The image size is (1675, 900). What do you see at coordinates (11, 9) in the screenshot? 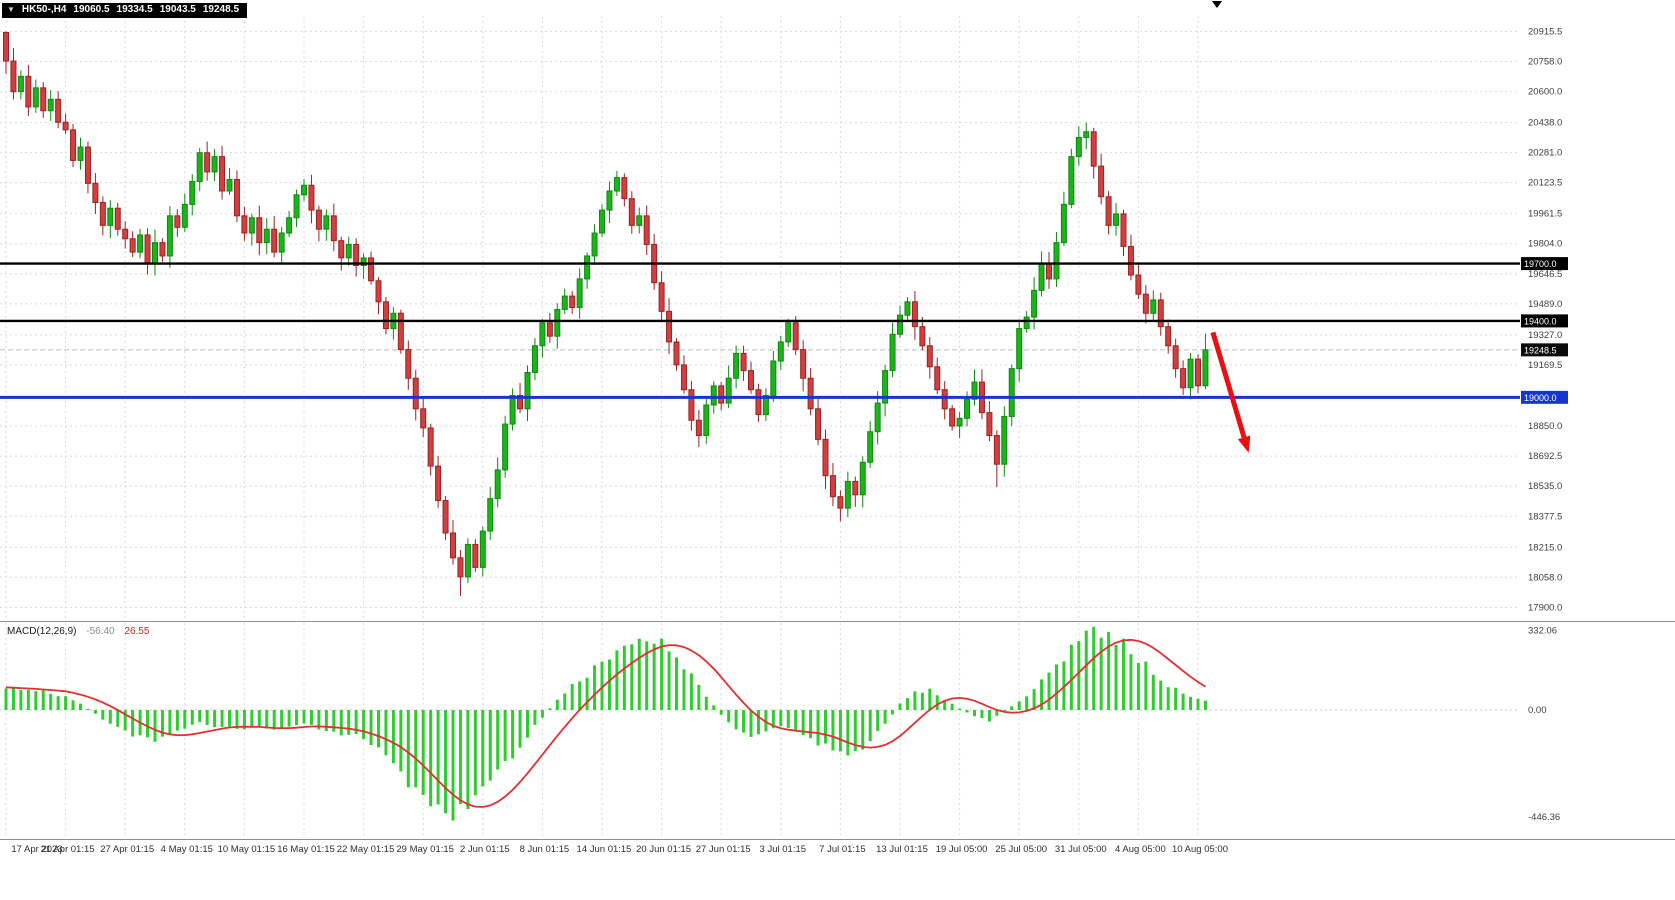
I see `symbol-dropdown-icon: ▼` at bounding box center [11, 9].